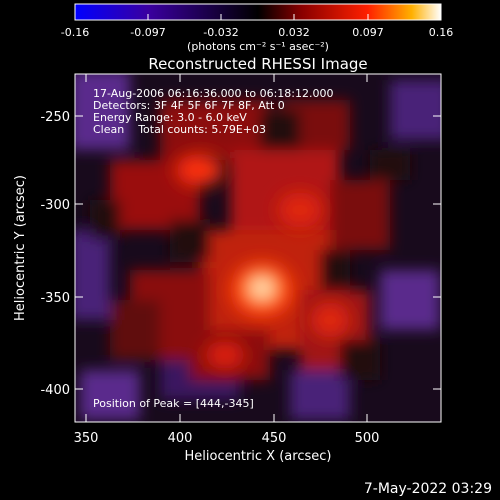  Describe the element at coordinates (55, 298) in the screenshot. I see `y-tick-label: -350` at that location.